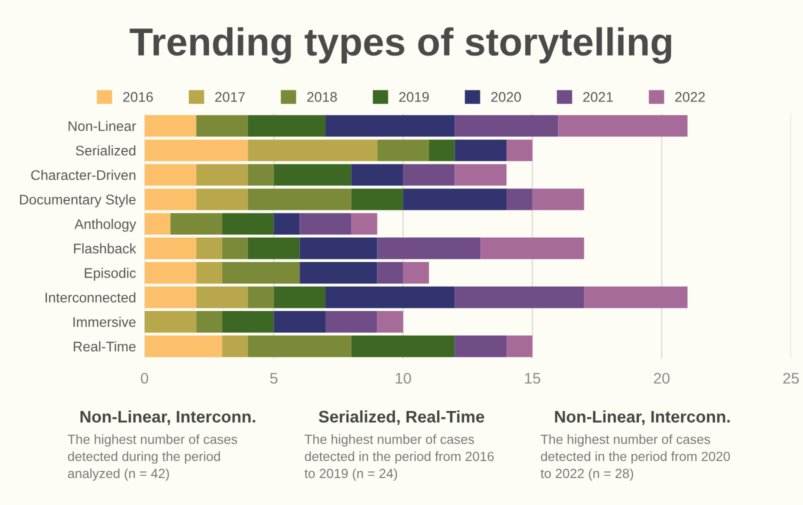  Describe the element at coordinates (662, 378) in the screenshot. I see `x-tick-label: 20` at that location.